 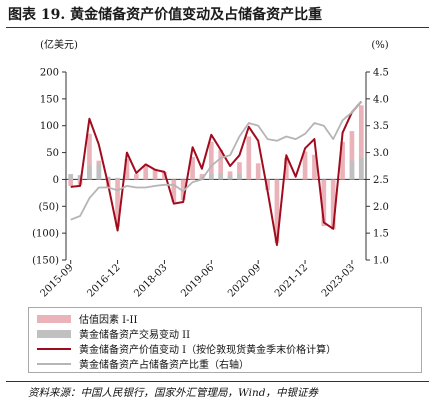 I want to click on right-axis-tick-label: 4.5, so click(x=381, y=73).